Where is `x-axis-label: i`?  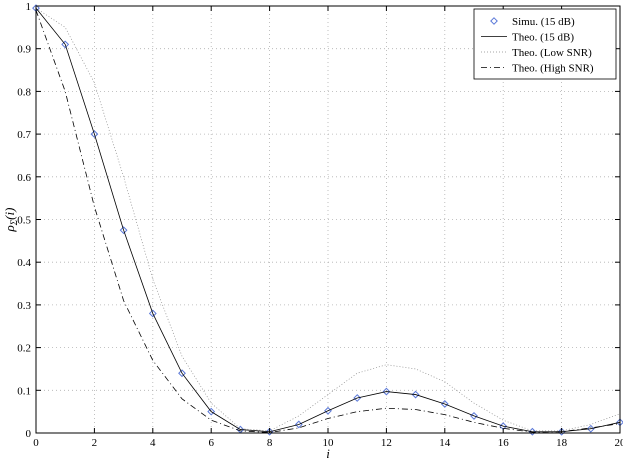
x-axis-label: i is located at coordinates (328, 453).